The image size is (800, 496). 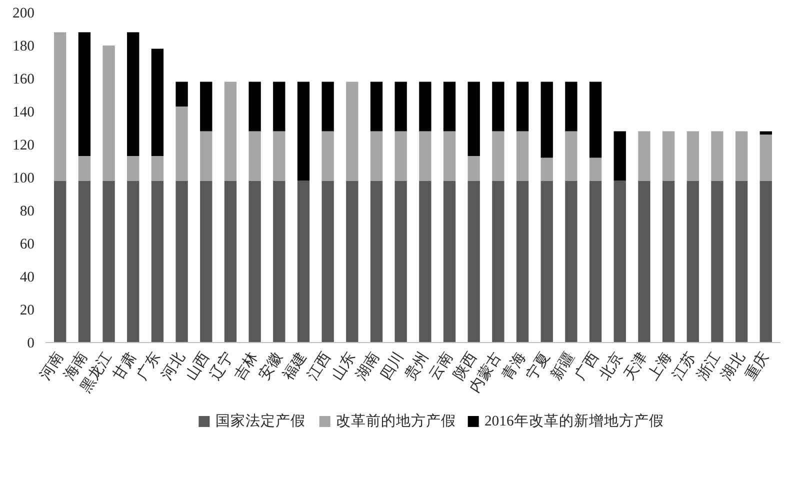 What do you see at coordinates (23, 46) in the screenshot?
I see `y-tick-label: 180` at bounding box center [23, 46].